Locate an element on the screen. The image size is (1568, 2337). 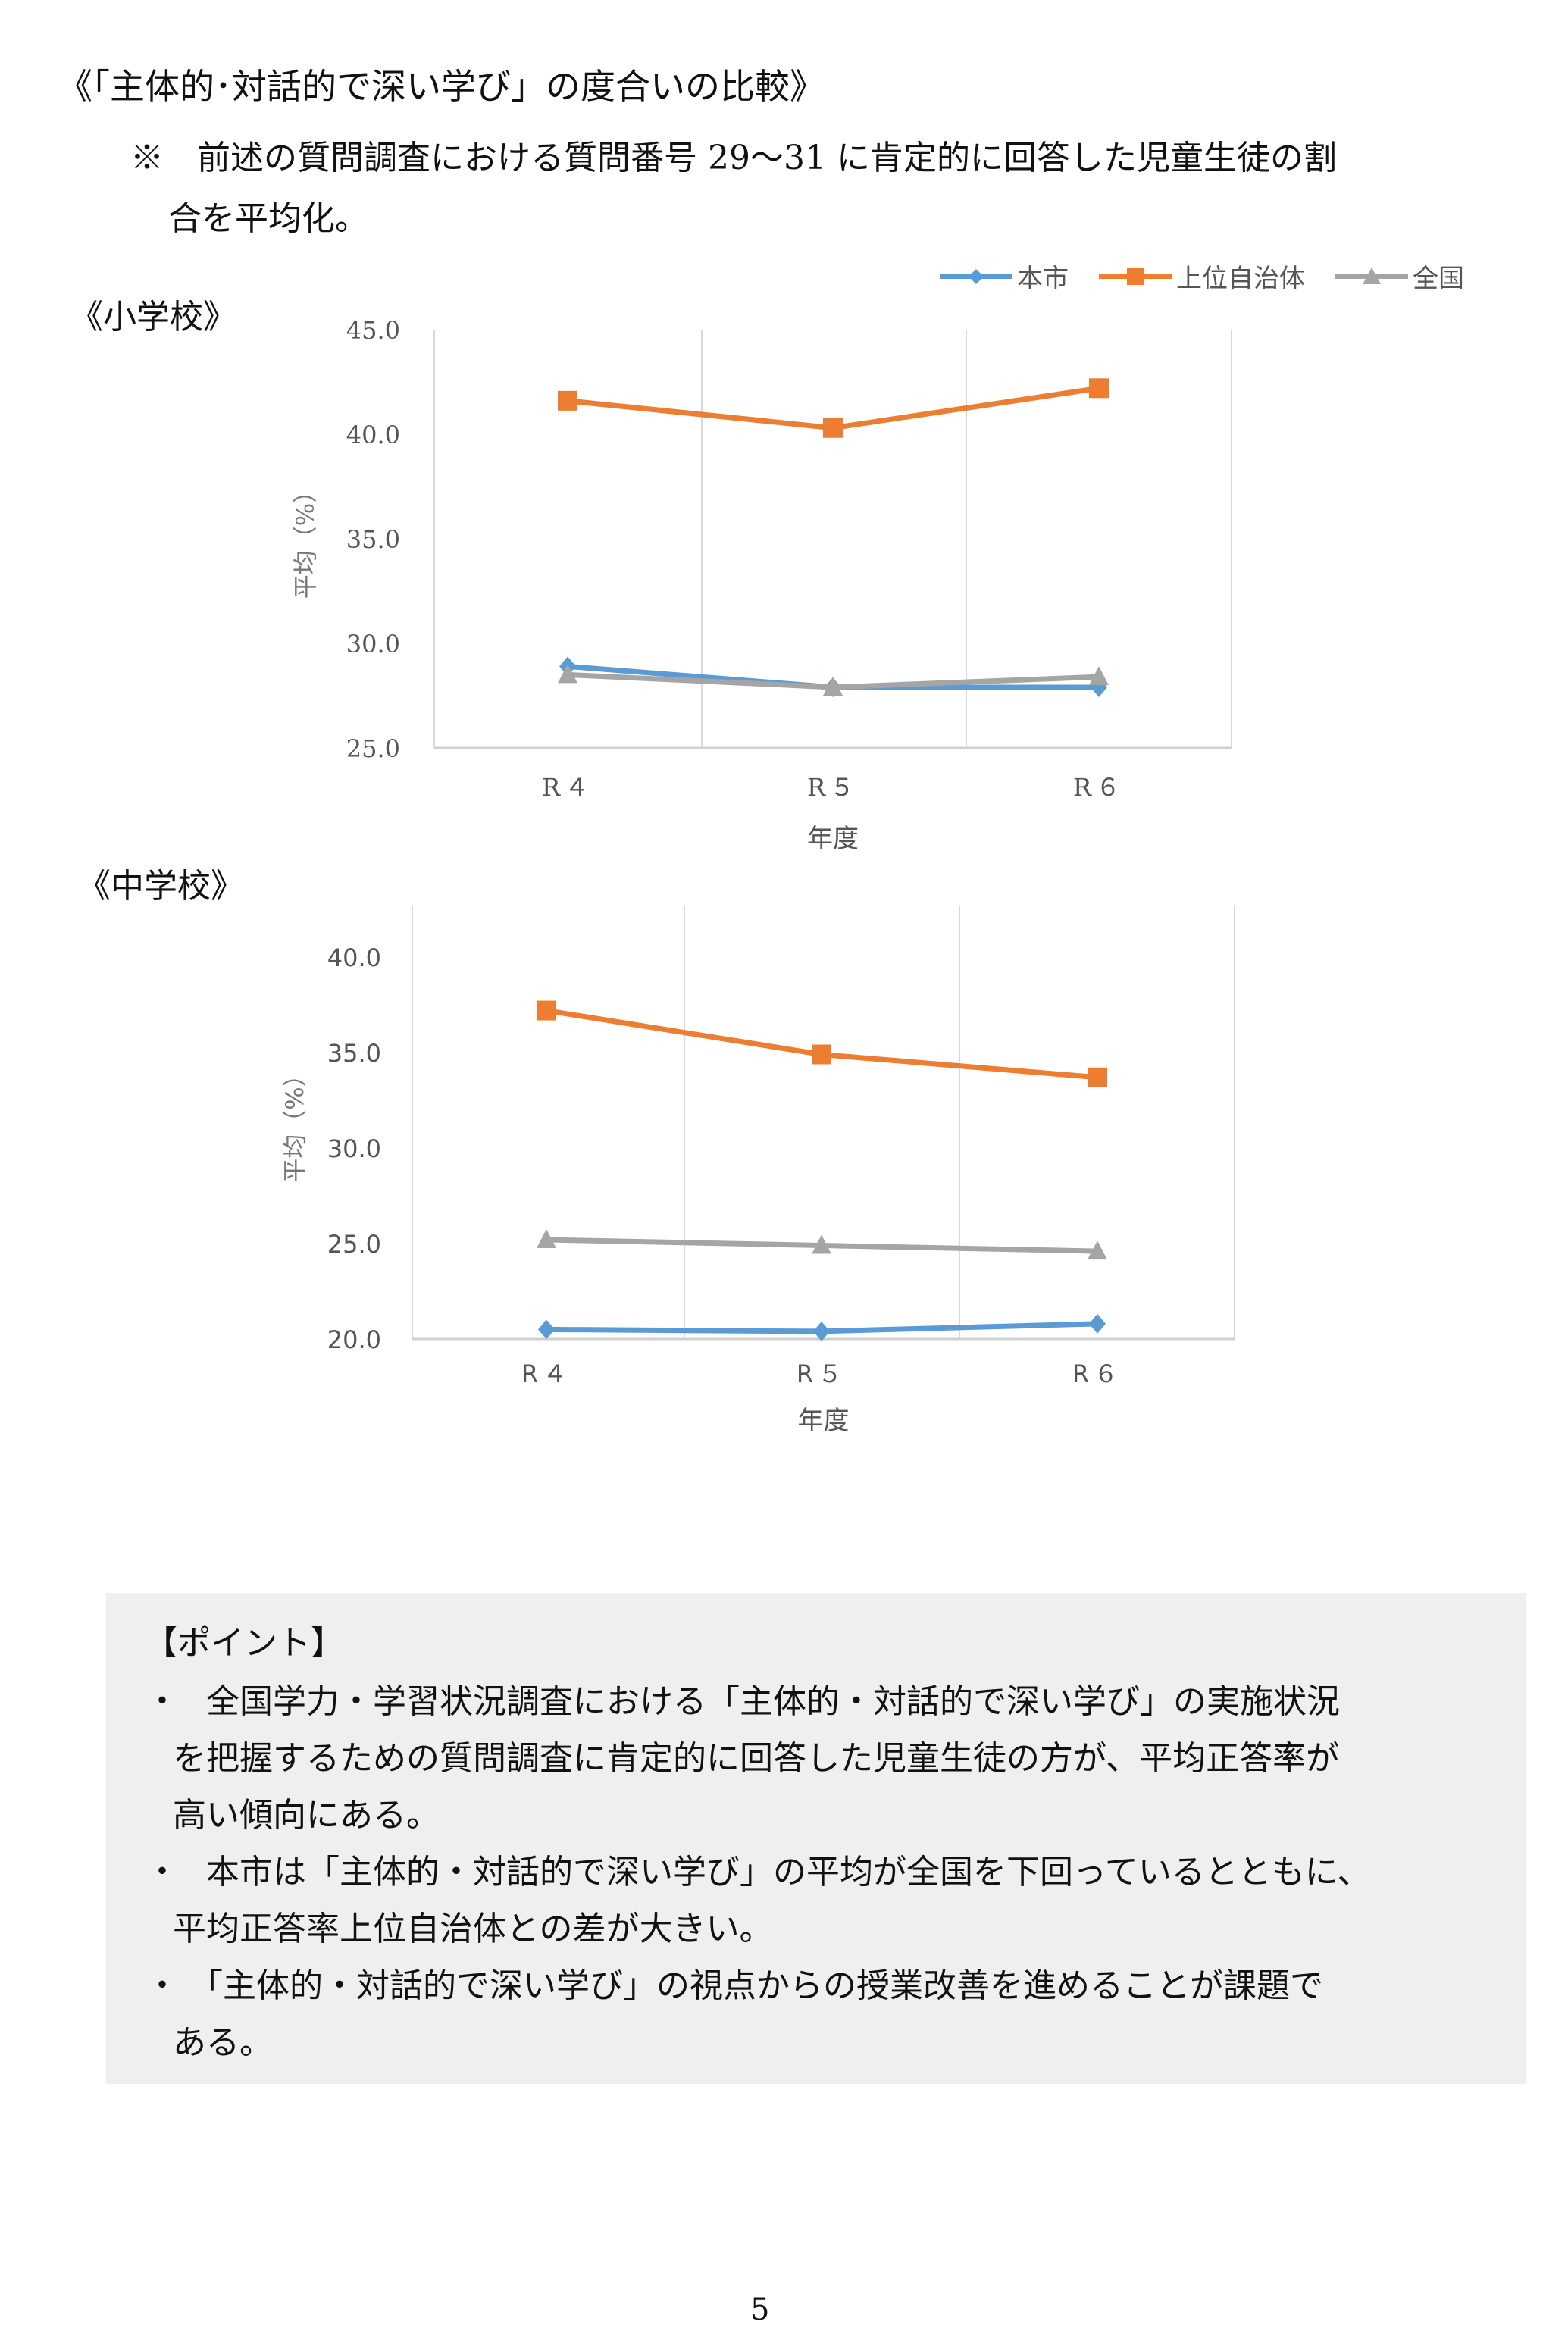
legend-marker-square-icon is located at coordinates (1135, 276).